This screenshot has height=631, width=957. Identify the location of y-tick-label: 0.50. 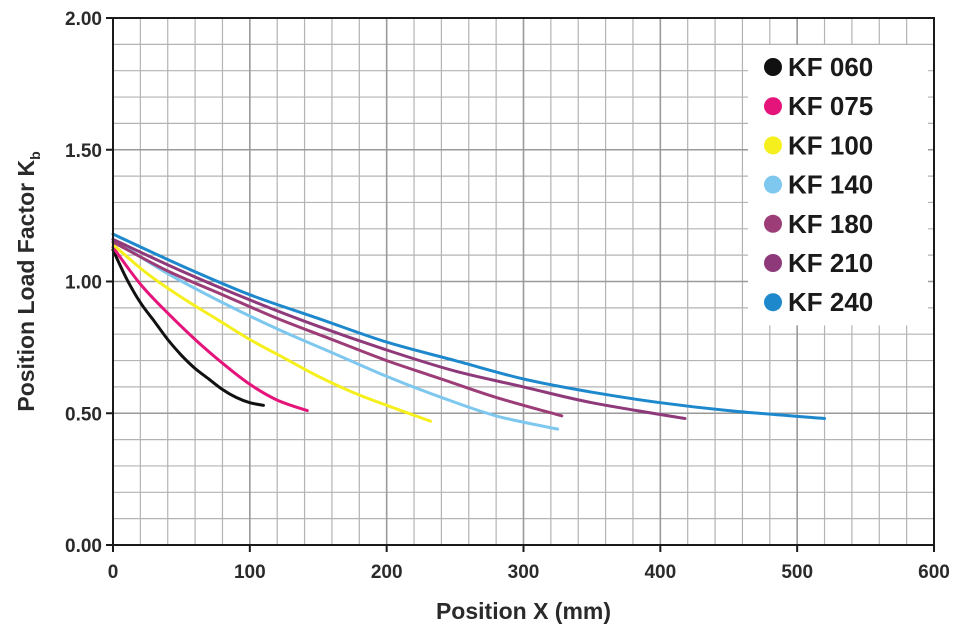
(83, 414).